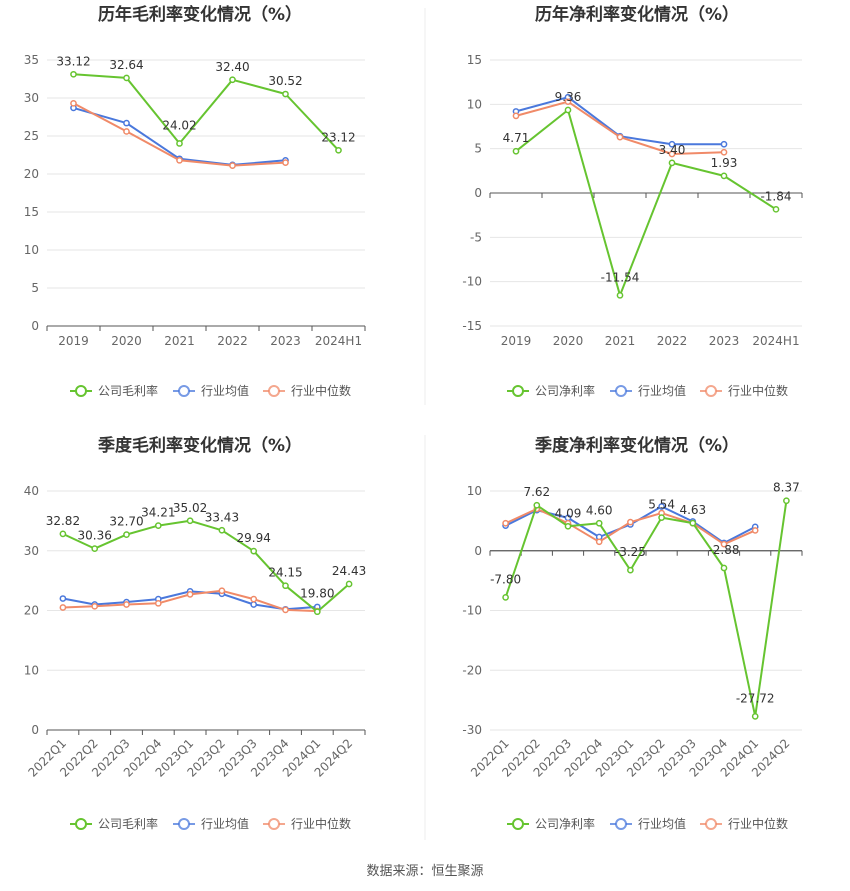 Image resolution: width=850 pixels, height=891 pixels. I want to click on x-tick-label: 2022, so click(232, 341).